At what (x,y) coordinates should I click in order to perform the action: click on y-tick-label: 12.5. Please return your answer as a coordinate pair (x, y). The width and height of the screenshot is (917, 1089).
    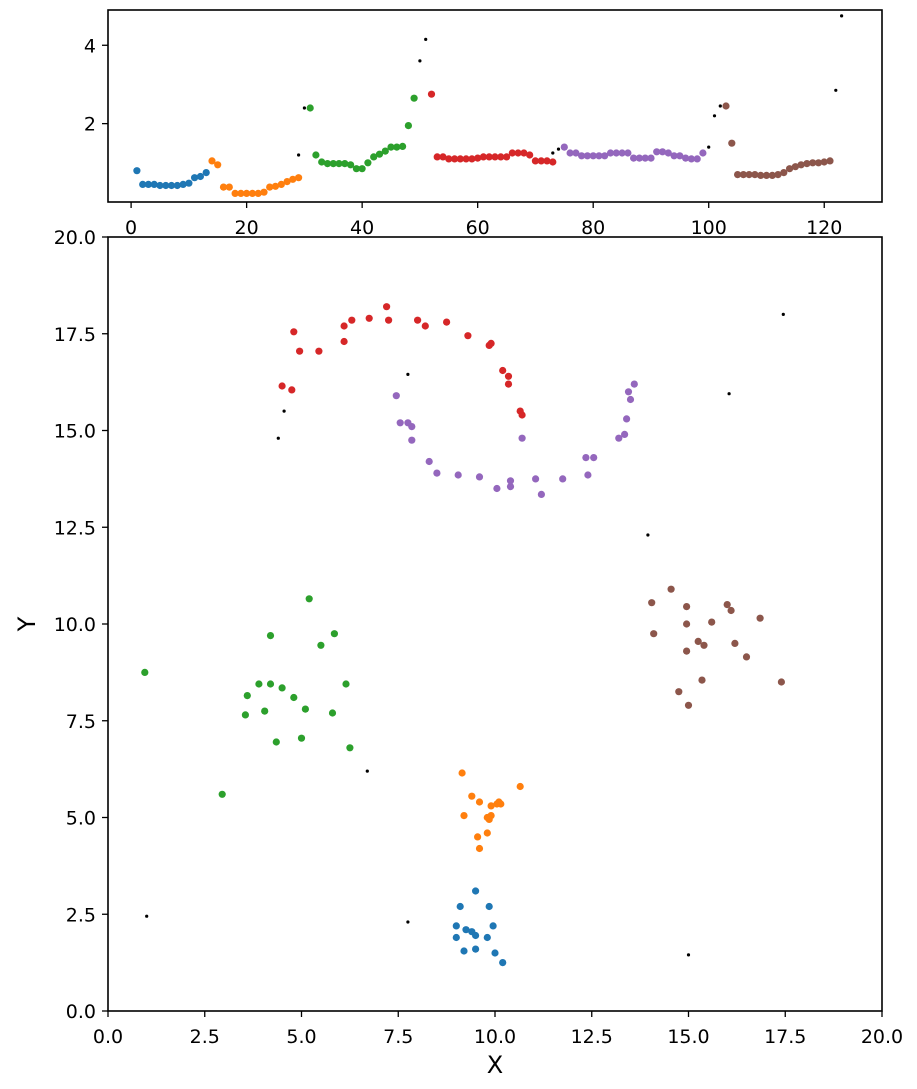
    Looking at the image, I should click on (75, 528).